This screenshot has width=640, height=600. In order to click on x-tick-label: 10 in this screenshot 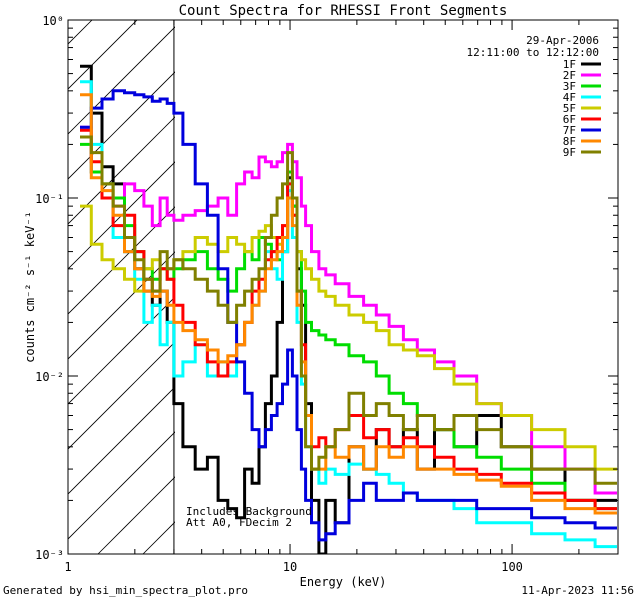, I will do `click(290, 567)`.